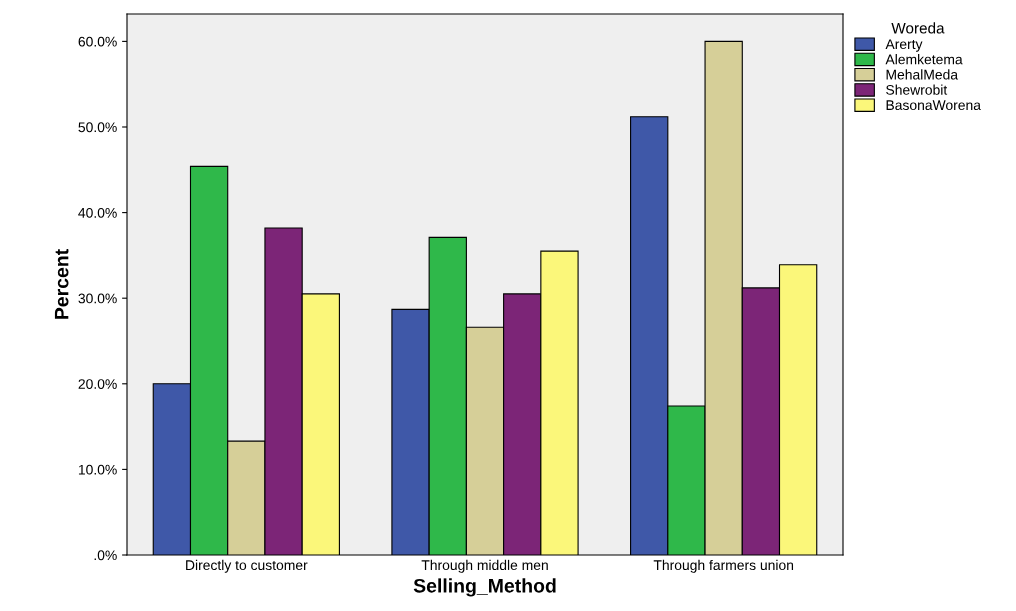 The image size is (1016, 611). What do you see at coordinates (247, 566) in the screenshot?
I see `x-tick-label: Directly to customer` at bounding box center [247, 566].